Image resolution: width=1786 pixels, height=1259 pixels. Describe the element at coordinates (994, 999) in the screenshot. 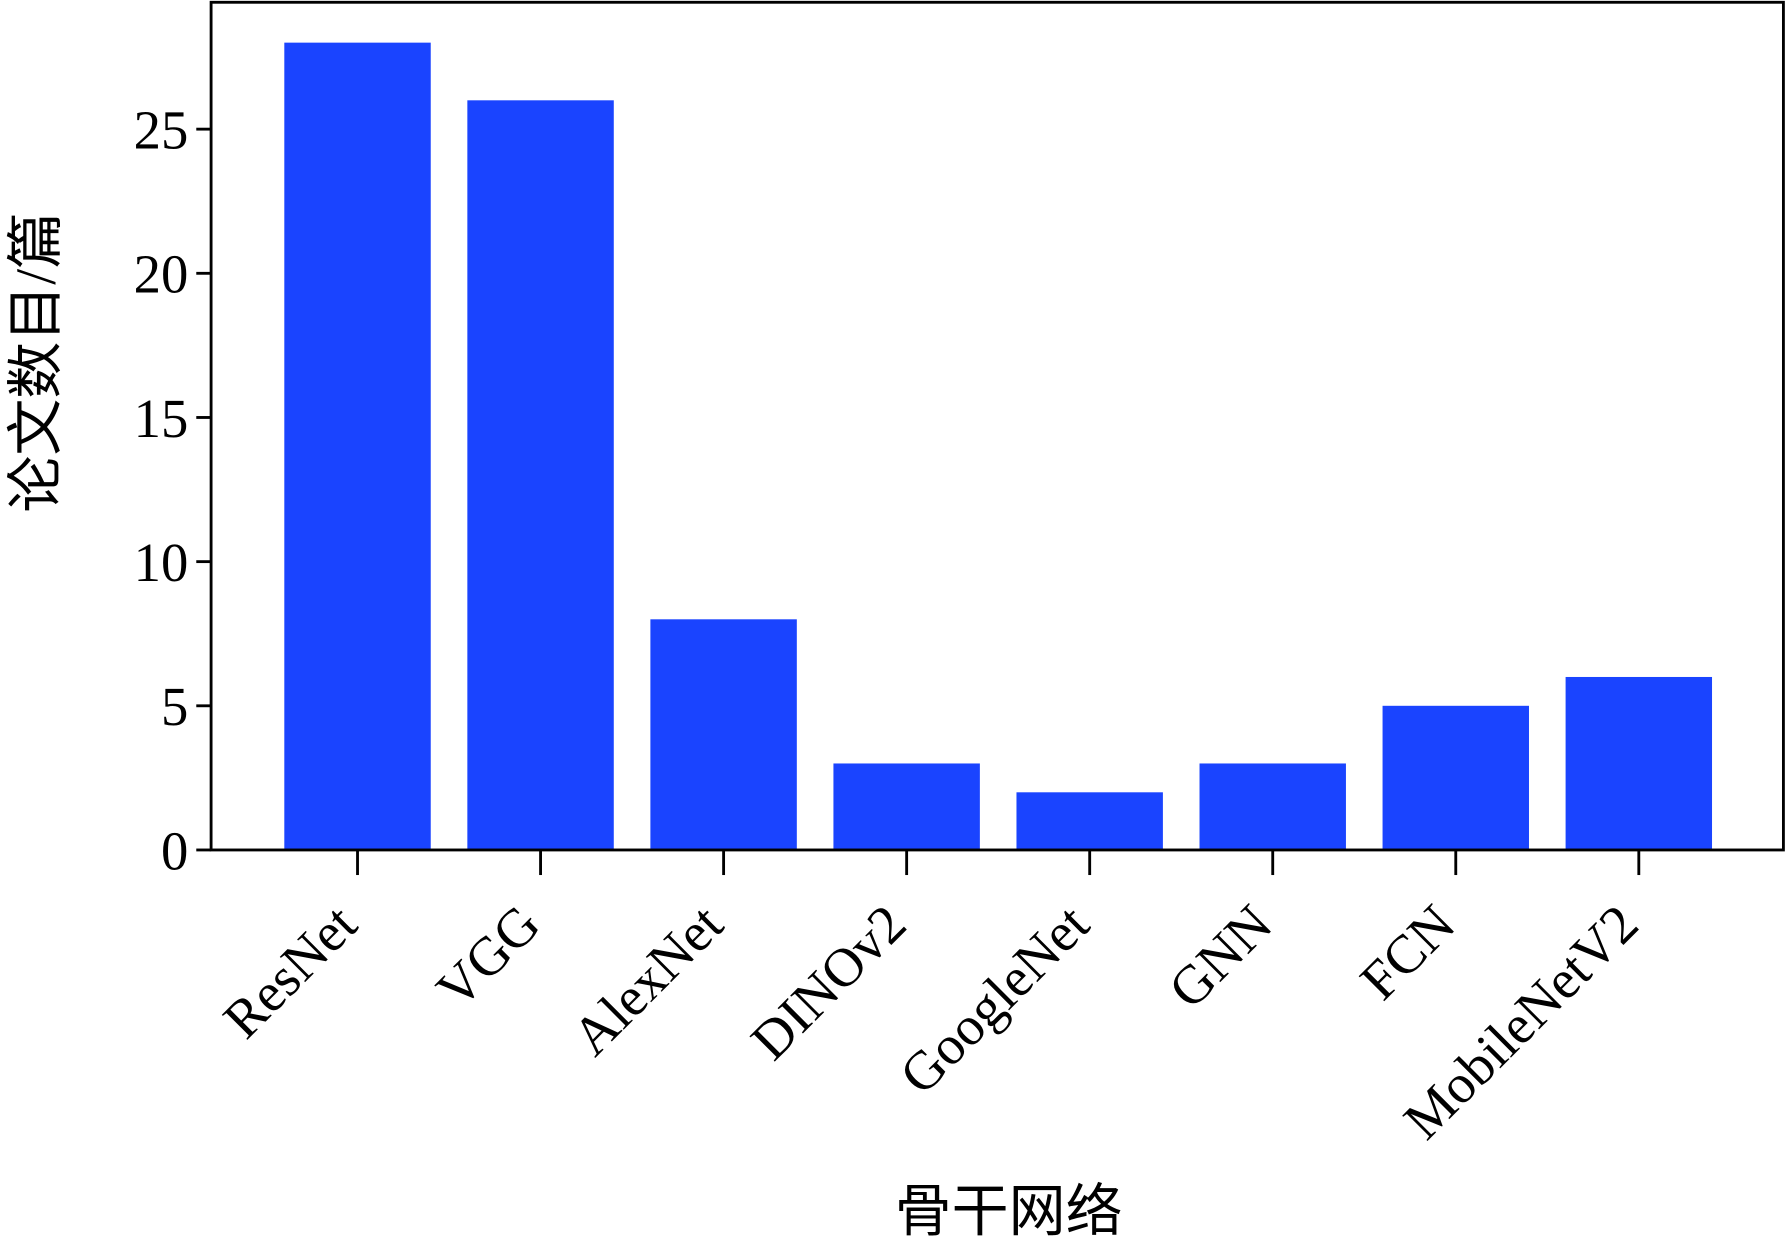

I see `x-tick-label: GoogleNet` at that location.